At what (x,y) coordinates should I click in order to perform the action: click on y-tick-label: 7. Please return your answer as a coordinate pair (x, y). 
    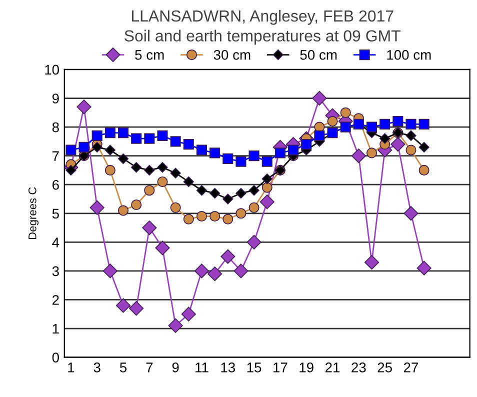
    Looking at the image, I should click on (55, 156).